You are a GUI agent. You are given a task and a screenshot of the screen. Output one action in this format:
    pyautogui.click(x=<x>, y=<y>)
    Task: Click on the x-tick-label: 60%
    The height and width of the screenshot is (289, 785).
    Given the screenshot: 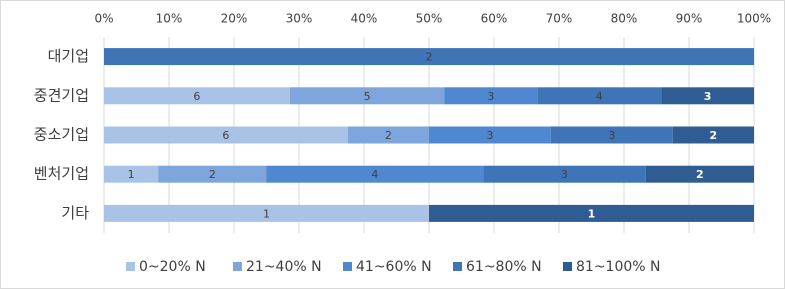 What is the action you would take?
    pyautogui.click(x=494, y=19)
    